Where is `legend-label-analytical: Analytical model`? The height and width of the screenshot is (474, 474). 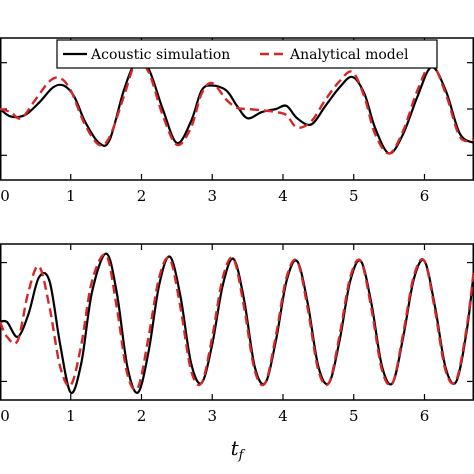 legend-label-analytical: Analytical model is located at coordinates (349, 55).